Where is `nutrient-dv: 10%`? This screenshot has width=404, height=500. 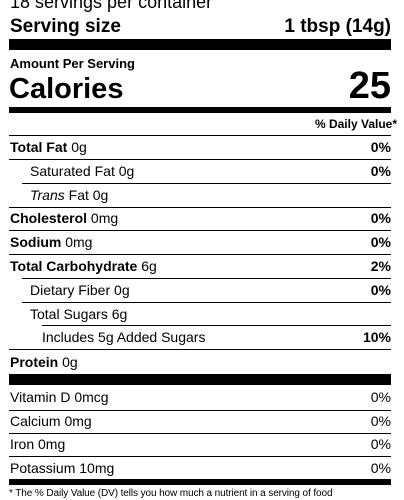 nutrient-dv: 10% is located at coordinates (376, 337).